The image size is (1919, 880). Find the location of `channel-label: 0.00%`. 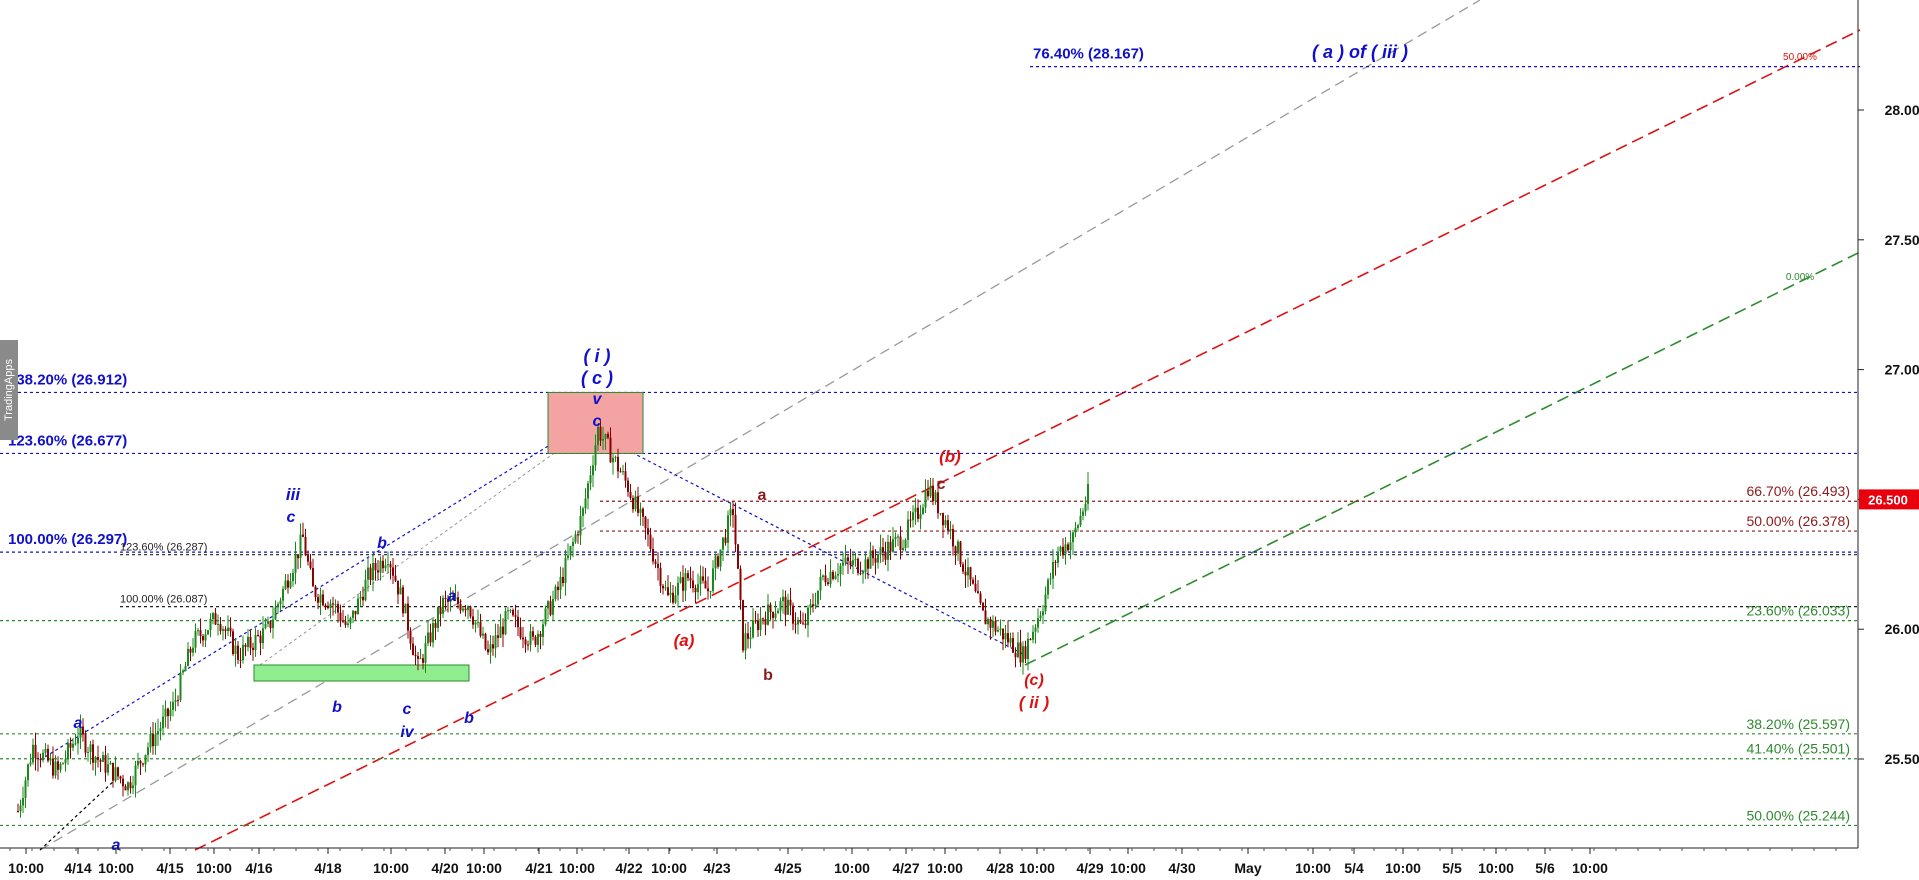

channel-label: 0.00% is located at coordinates (1800, 277).